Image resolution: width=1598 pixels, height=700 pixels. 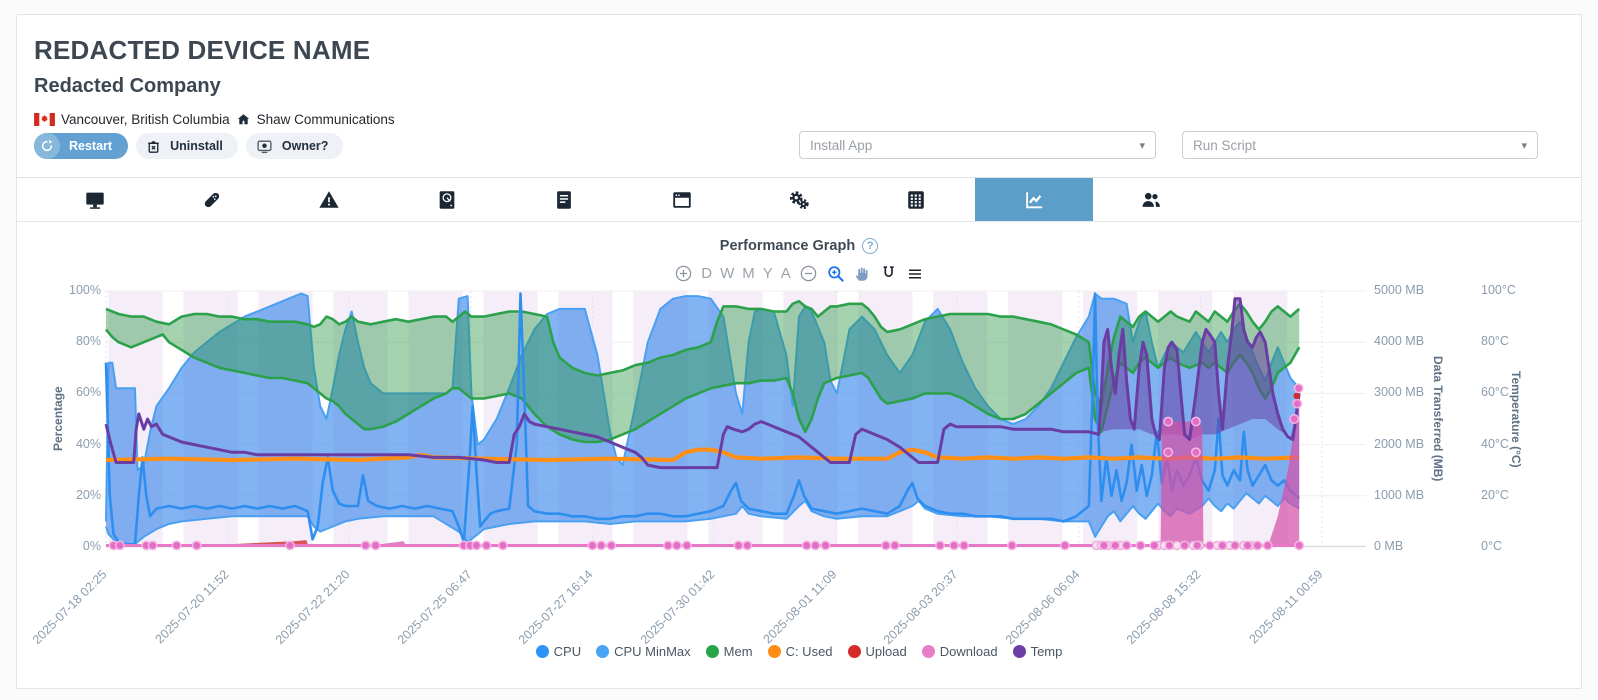 I want to click on install-app-select: Install App ▾, so click(x=977, y=145).